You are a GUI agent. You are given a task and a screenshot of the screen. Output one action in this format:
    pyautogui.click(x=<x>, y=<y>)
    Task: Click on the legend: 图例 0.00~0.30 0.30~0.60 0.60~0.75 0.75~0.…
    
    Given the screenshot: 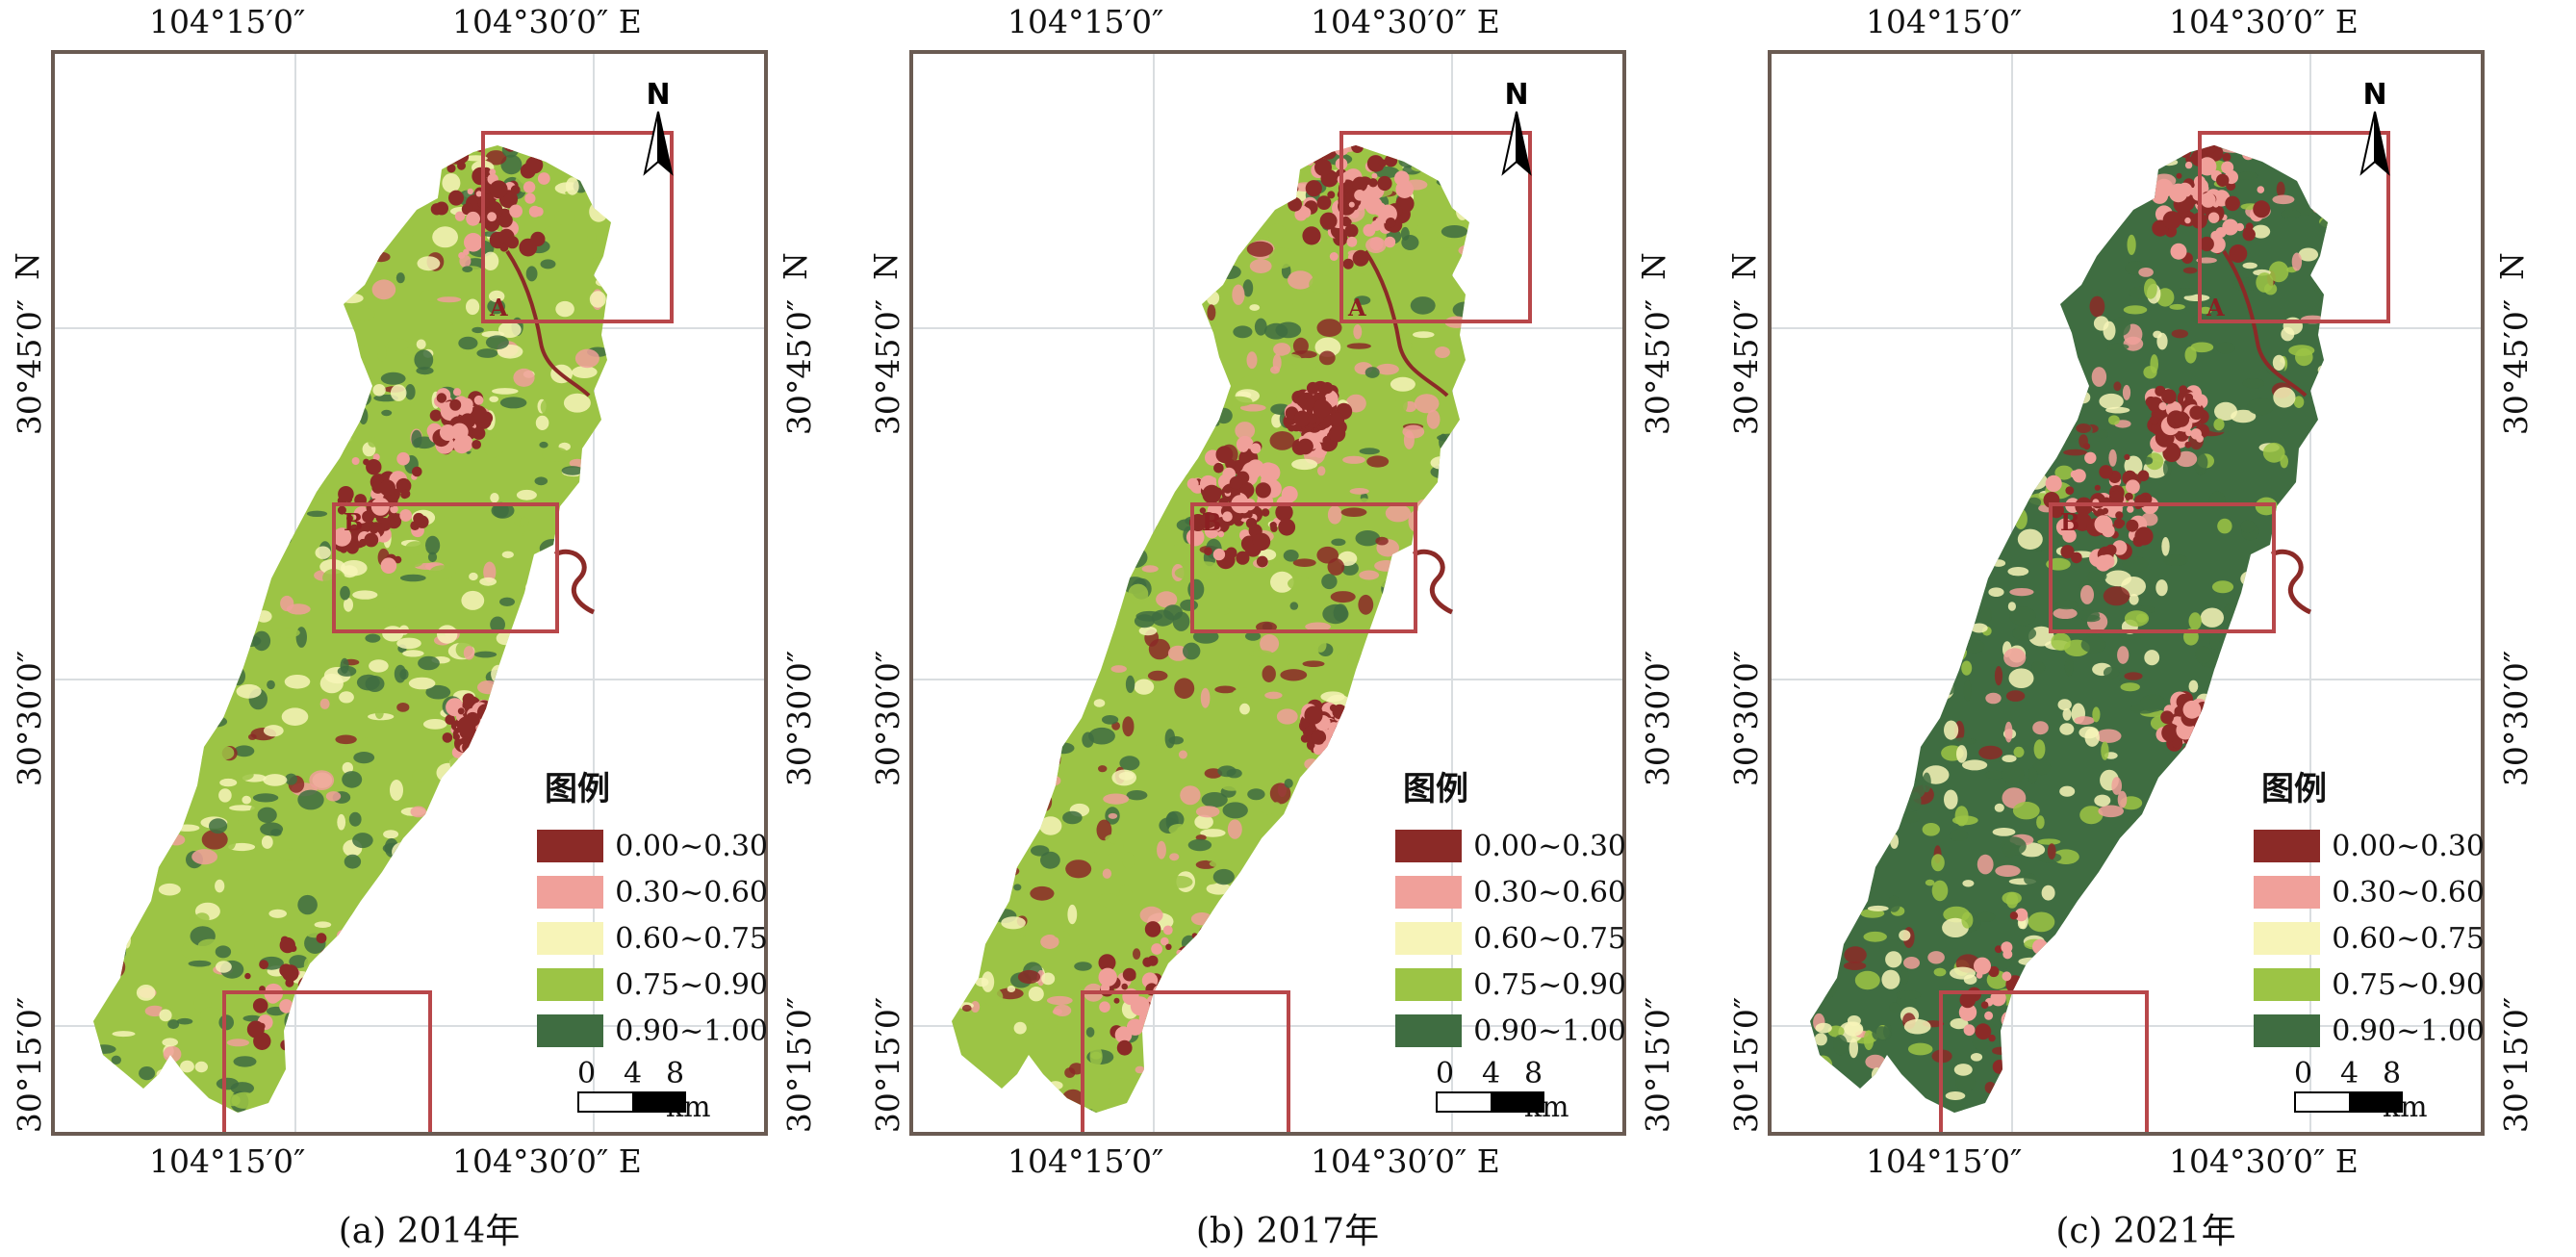 What is the action you would take?
    pyautogui.click(x=652, y=908)
    